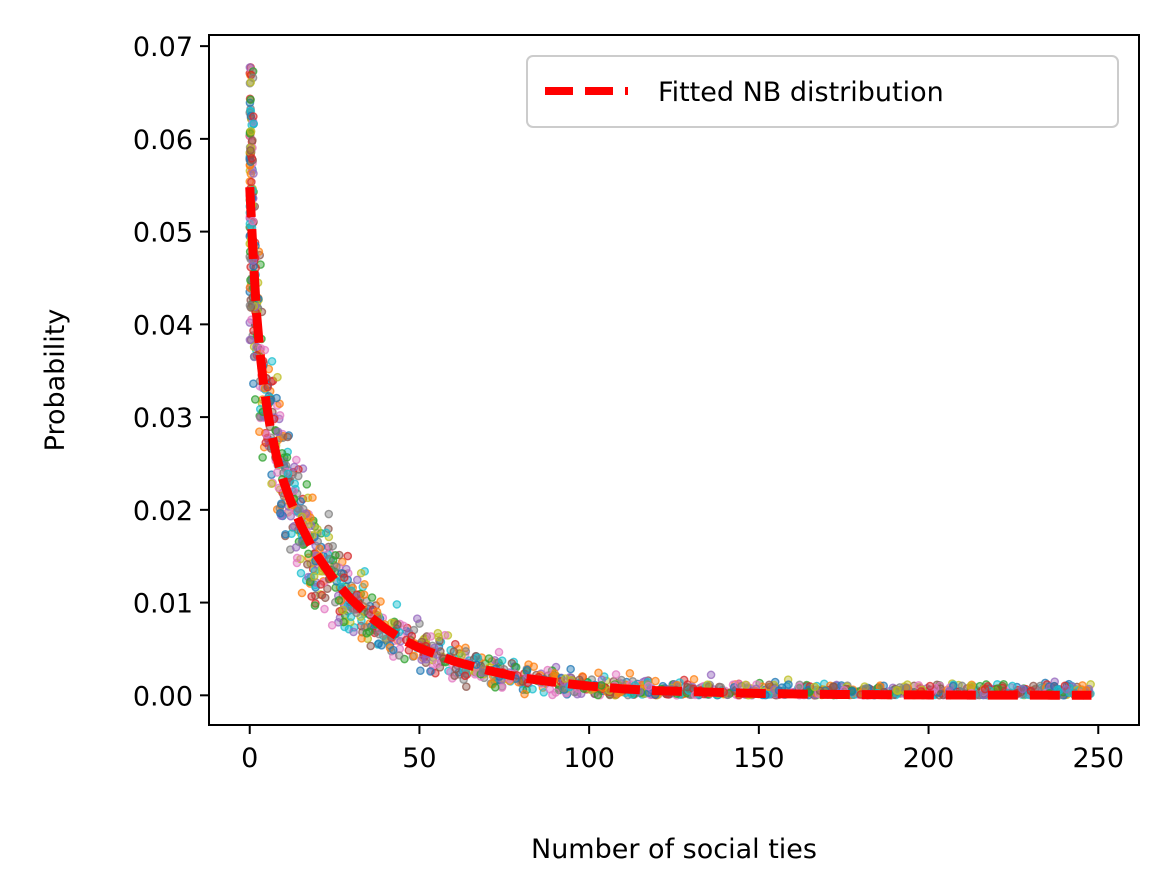 This screenshot has height=883, width=1169. What do you see at coordinates (419, 758) in the screenshot?
I see `x-tick-label: 50` at bounding box center [419, 758].